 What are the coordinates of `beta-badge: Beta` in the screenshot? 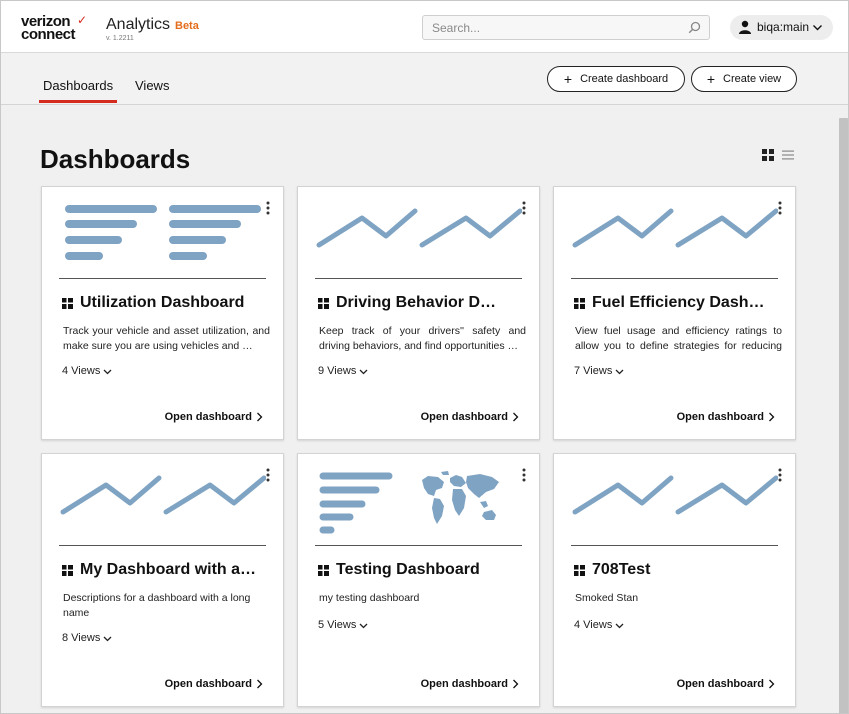 It's located at (187, 26).